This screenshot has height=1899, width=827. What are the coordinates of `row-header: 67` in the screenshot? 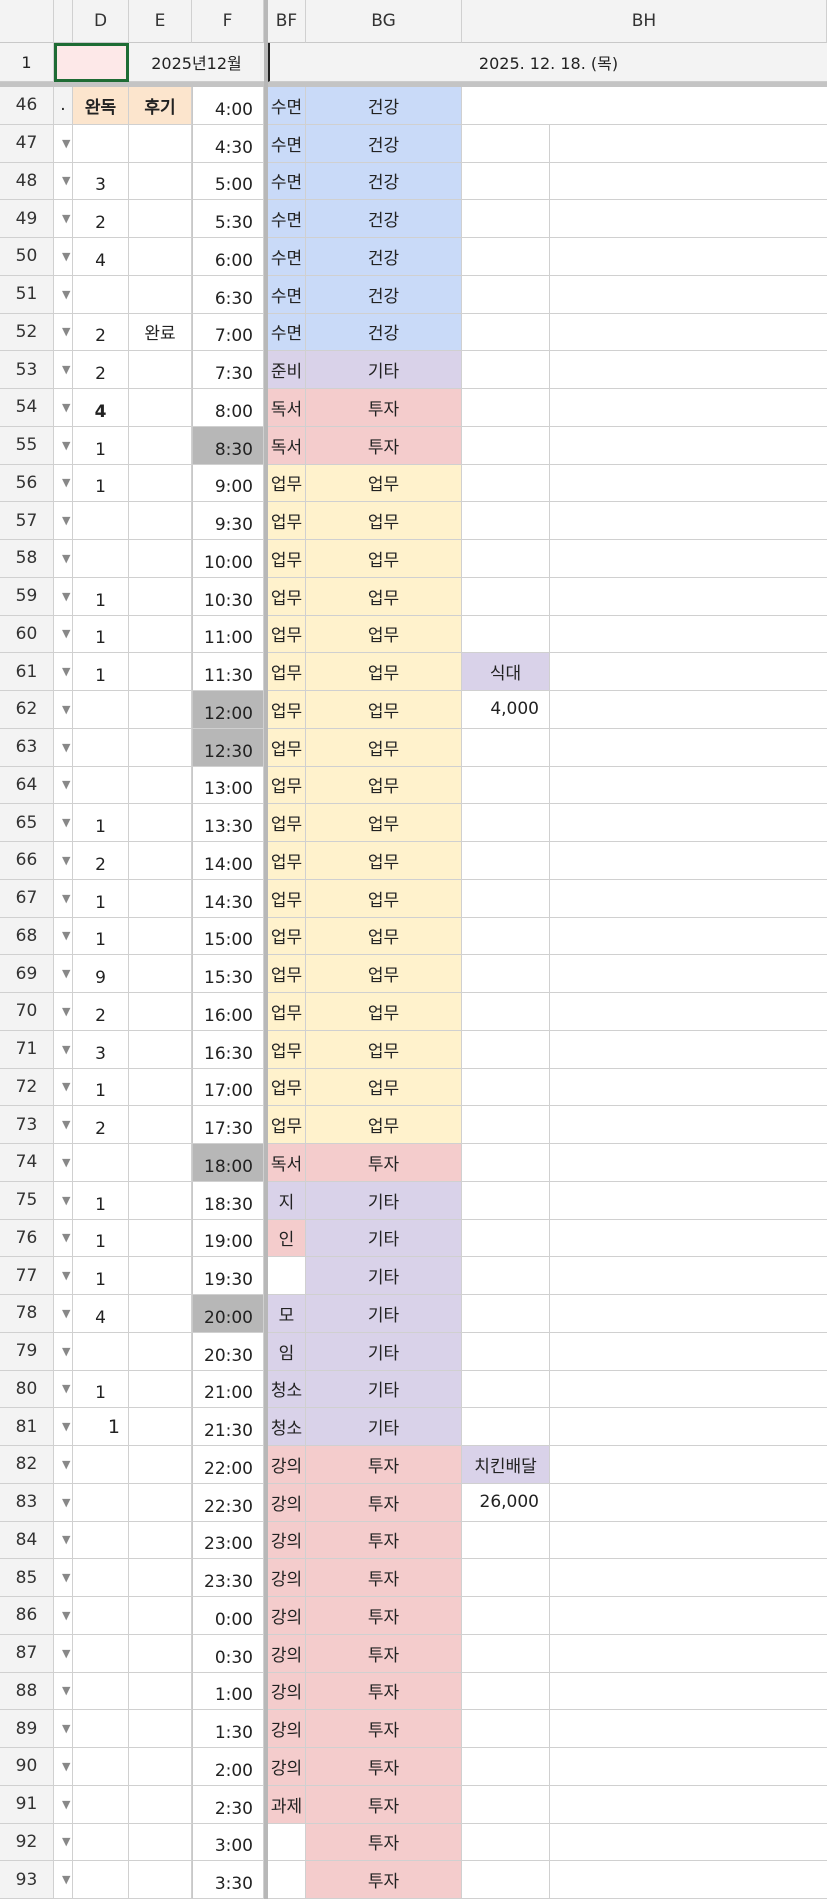 It's located at (27, 898).